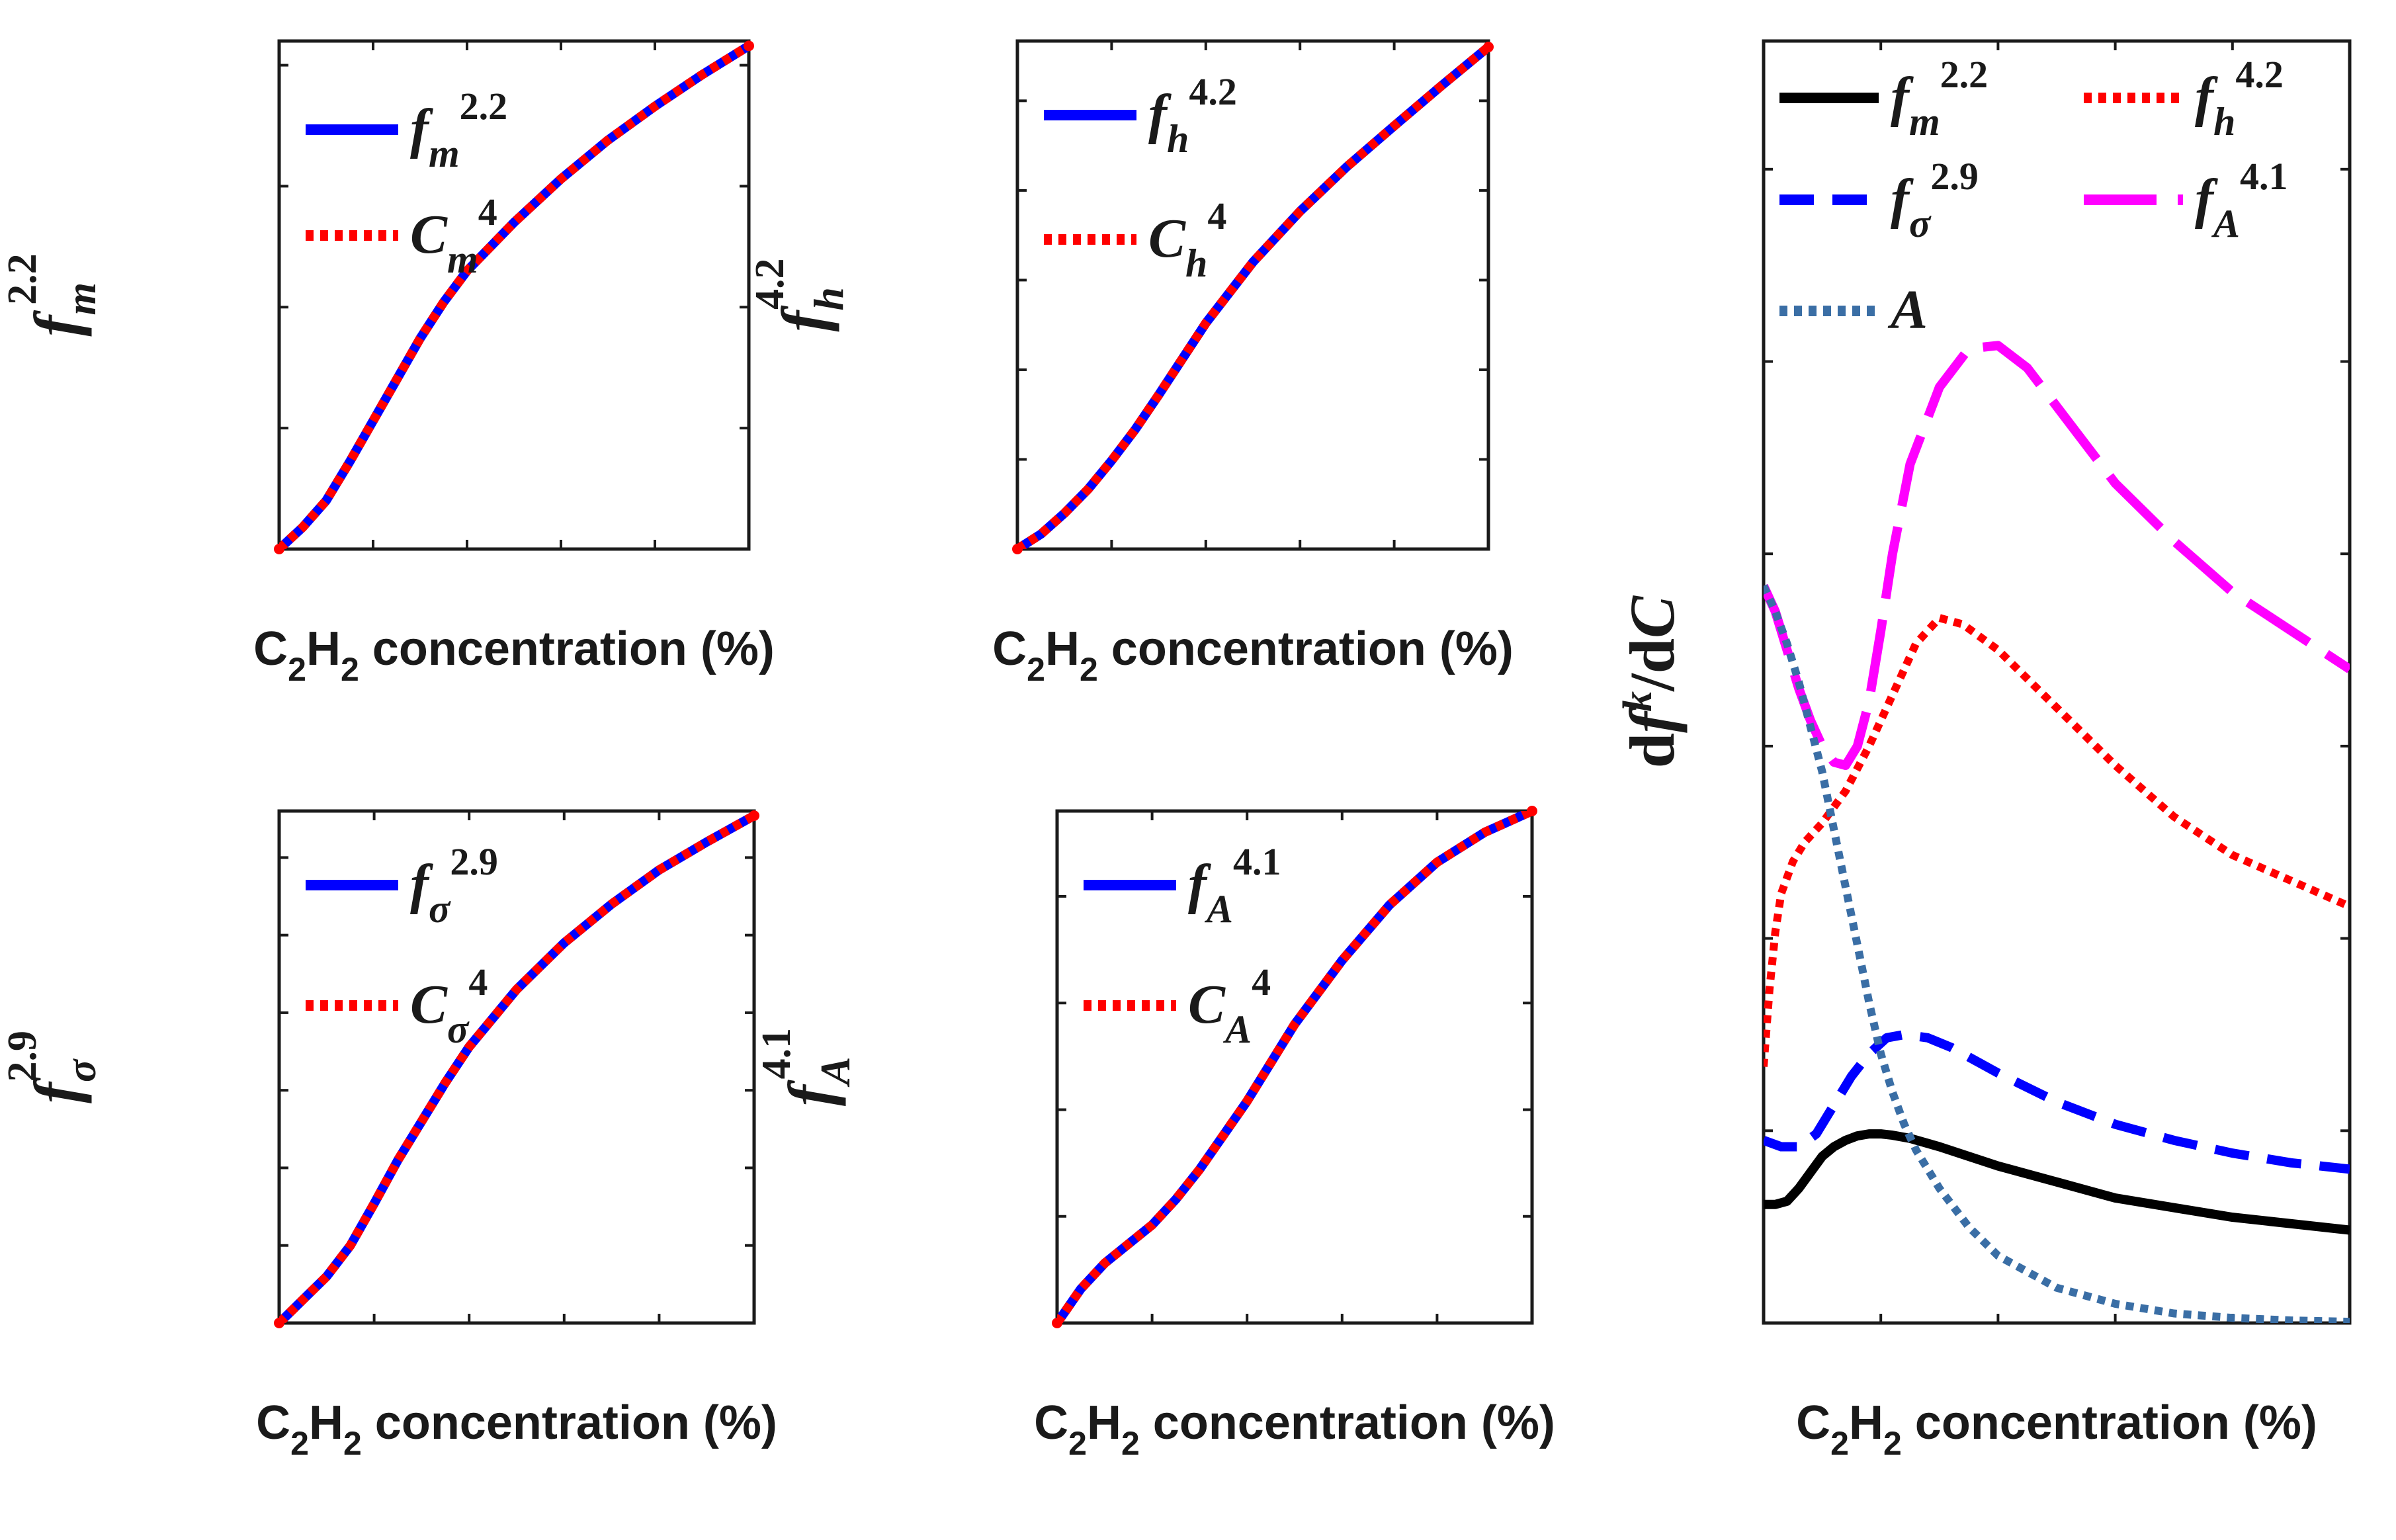 The image size is (2396, 1540). I want to click on y-axis-label: fA4.1, so click(807, 1067).